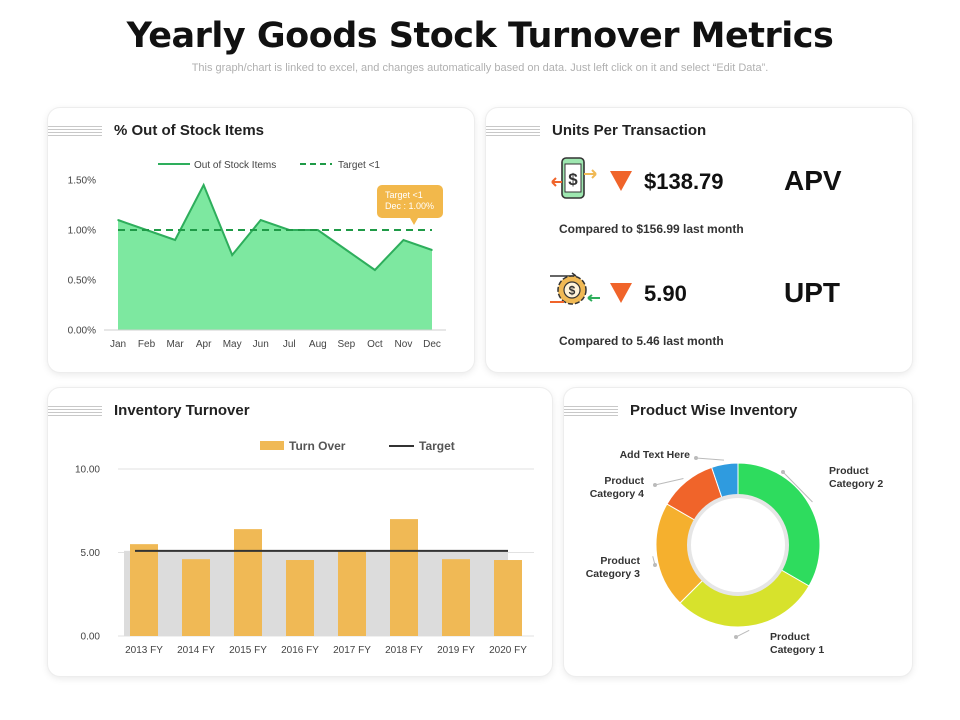  I want to click on legend-label-turn-over: Turn Over, so click(317, 446).